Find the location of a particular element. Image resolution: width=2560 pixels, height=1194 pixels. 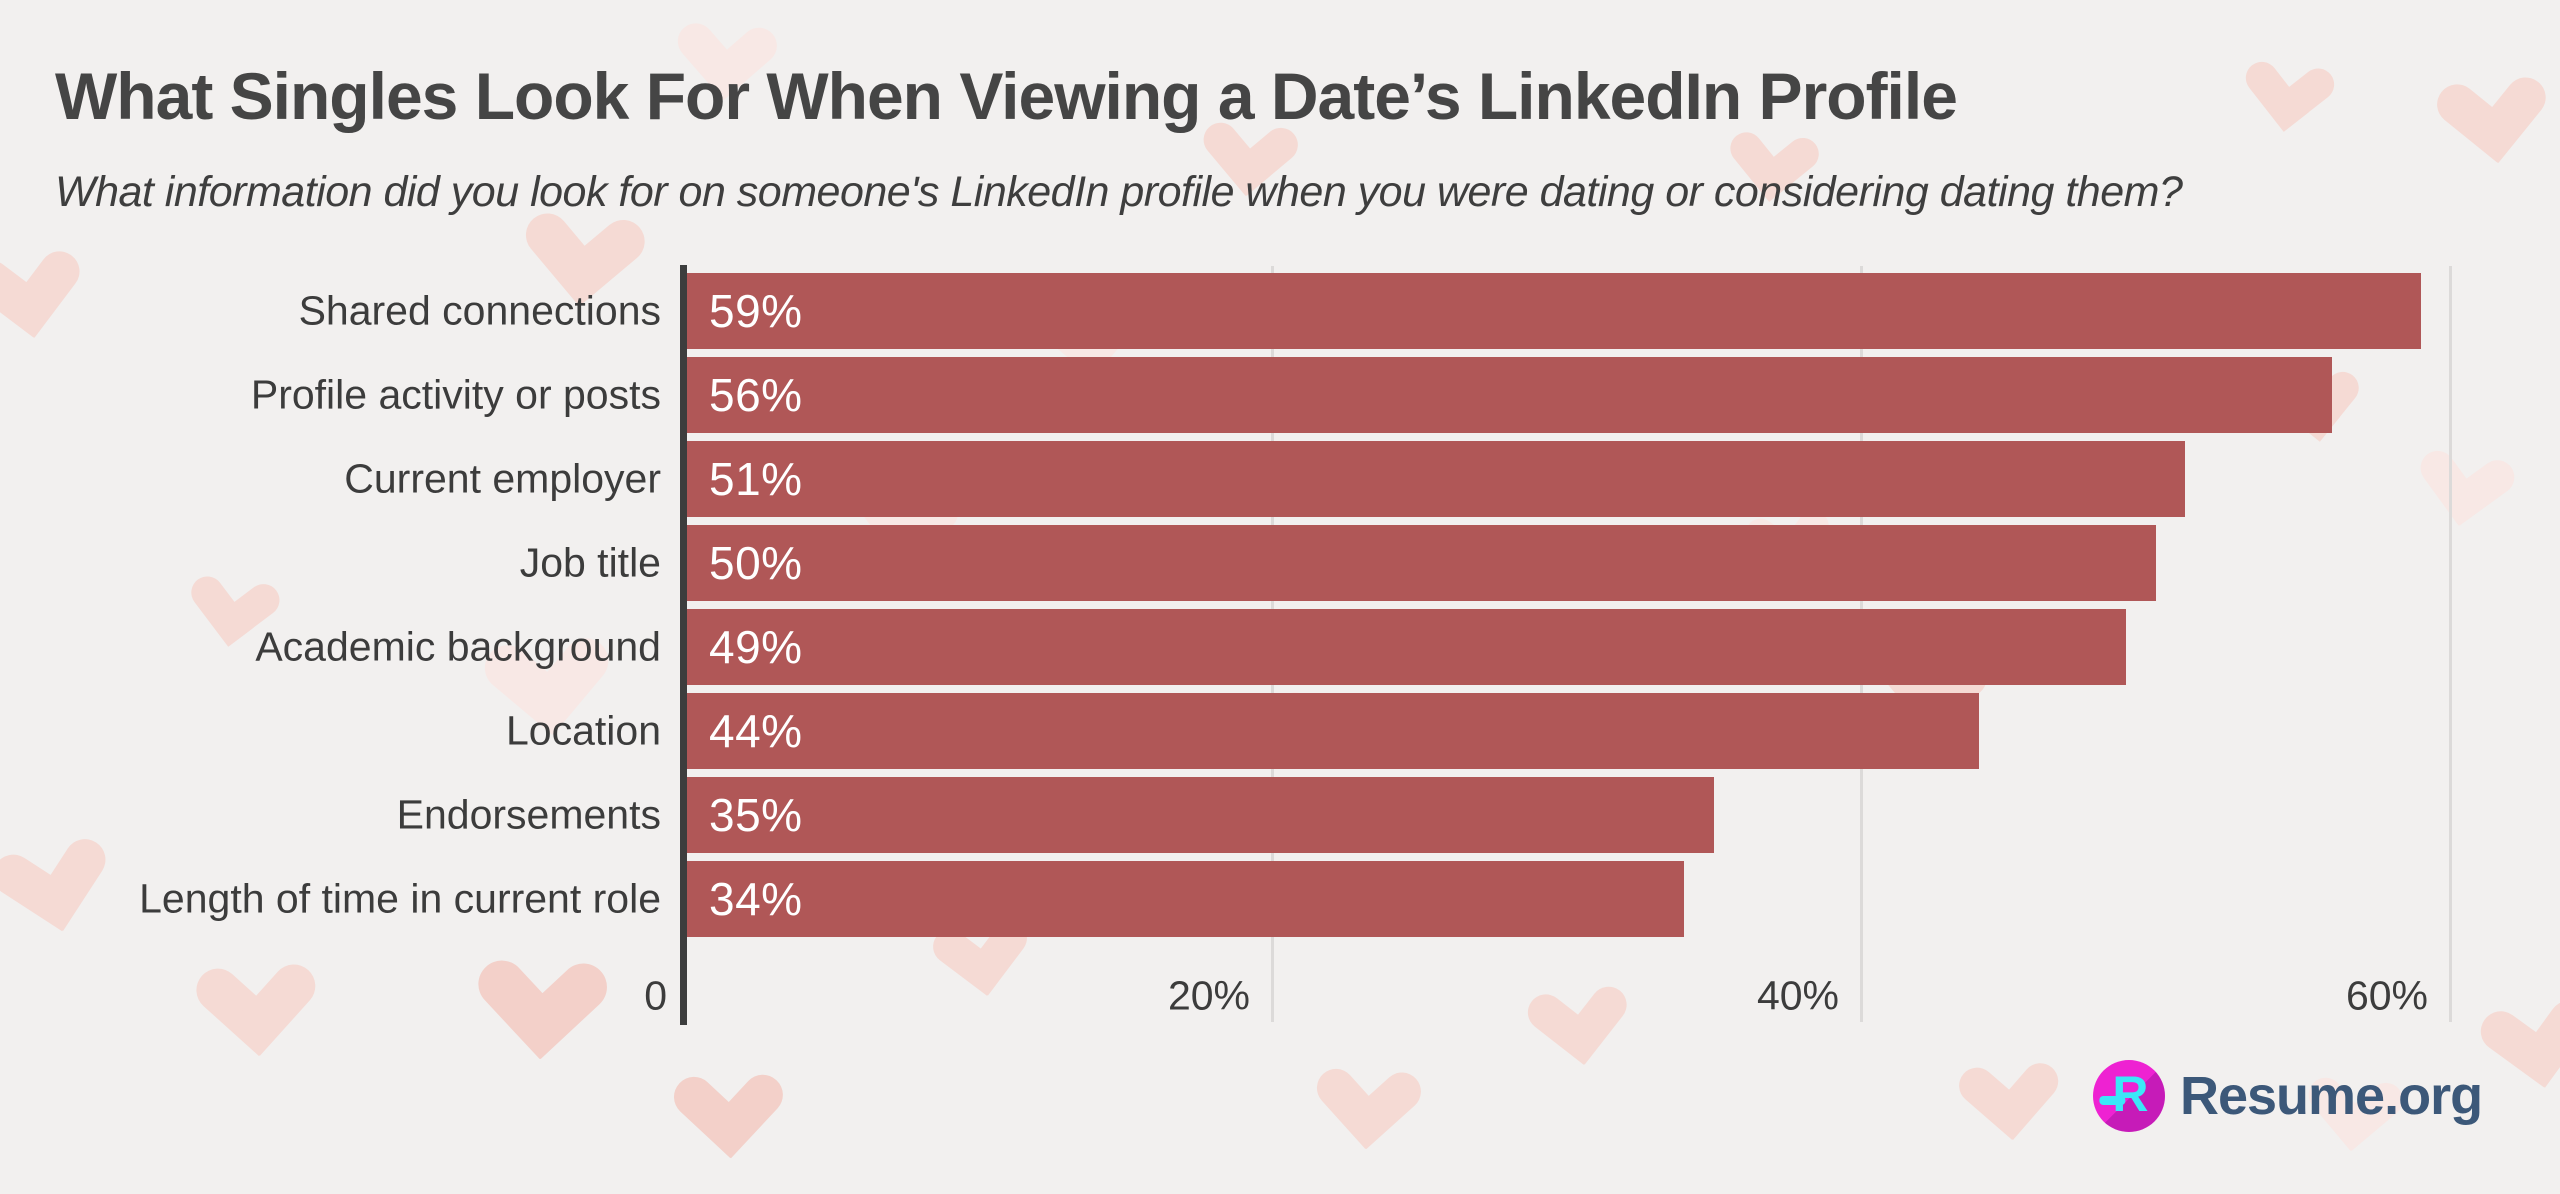

category-label: Profile activity or posts is located at coordinates (455, 394).